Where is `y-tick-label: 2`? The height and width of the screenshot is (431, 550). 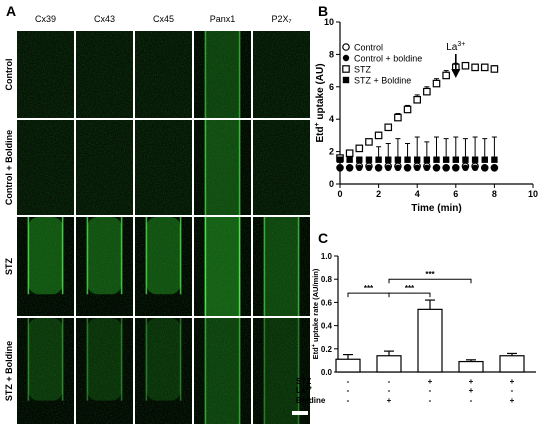 y-tick-label: 2 is located at coordinates (331, 152).